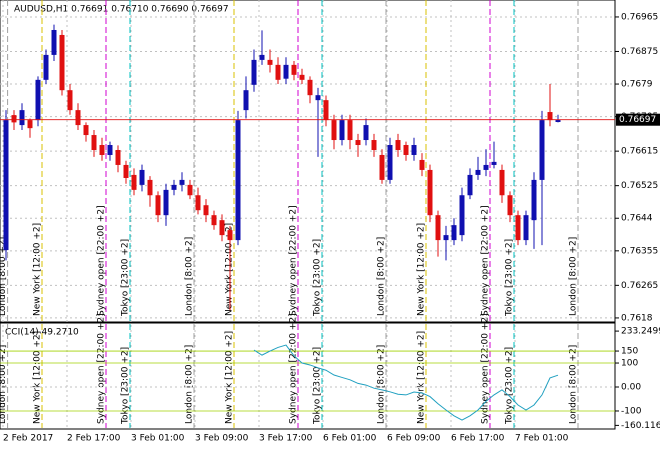  Describe the element at coordinates (639, 186) in the screenshot. I see `y-tick-label: 0.76525` at that location.